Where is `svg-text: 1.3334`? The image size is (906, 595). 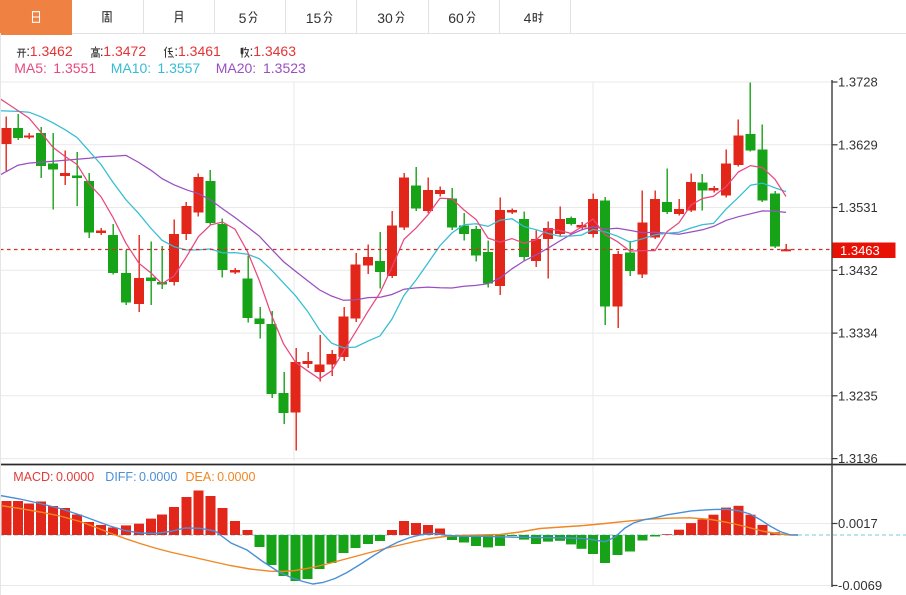
svg-text: 1.3334 is located at coordinates (858, 333).